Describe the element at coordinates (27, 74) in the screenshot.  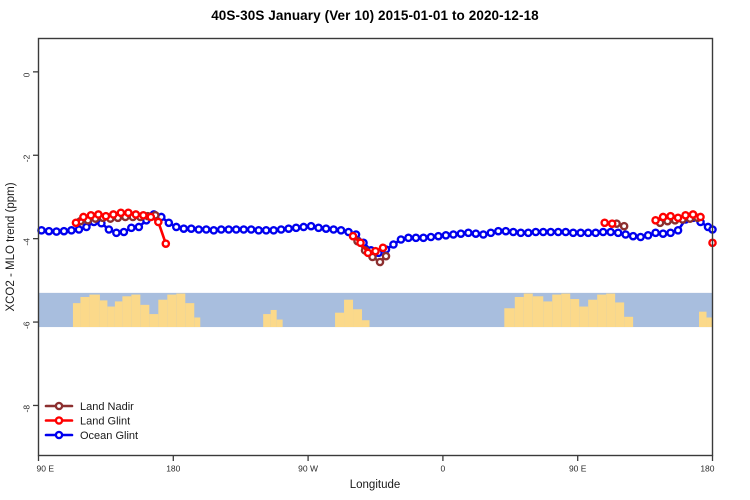
I see `y-tick-label: 0` at that location.